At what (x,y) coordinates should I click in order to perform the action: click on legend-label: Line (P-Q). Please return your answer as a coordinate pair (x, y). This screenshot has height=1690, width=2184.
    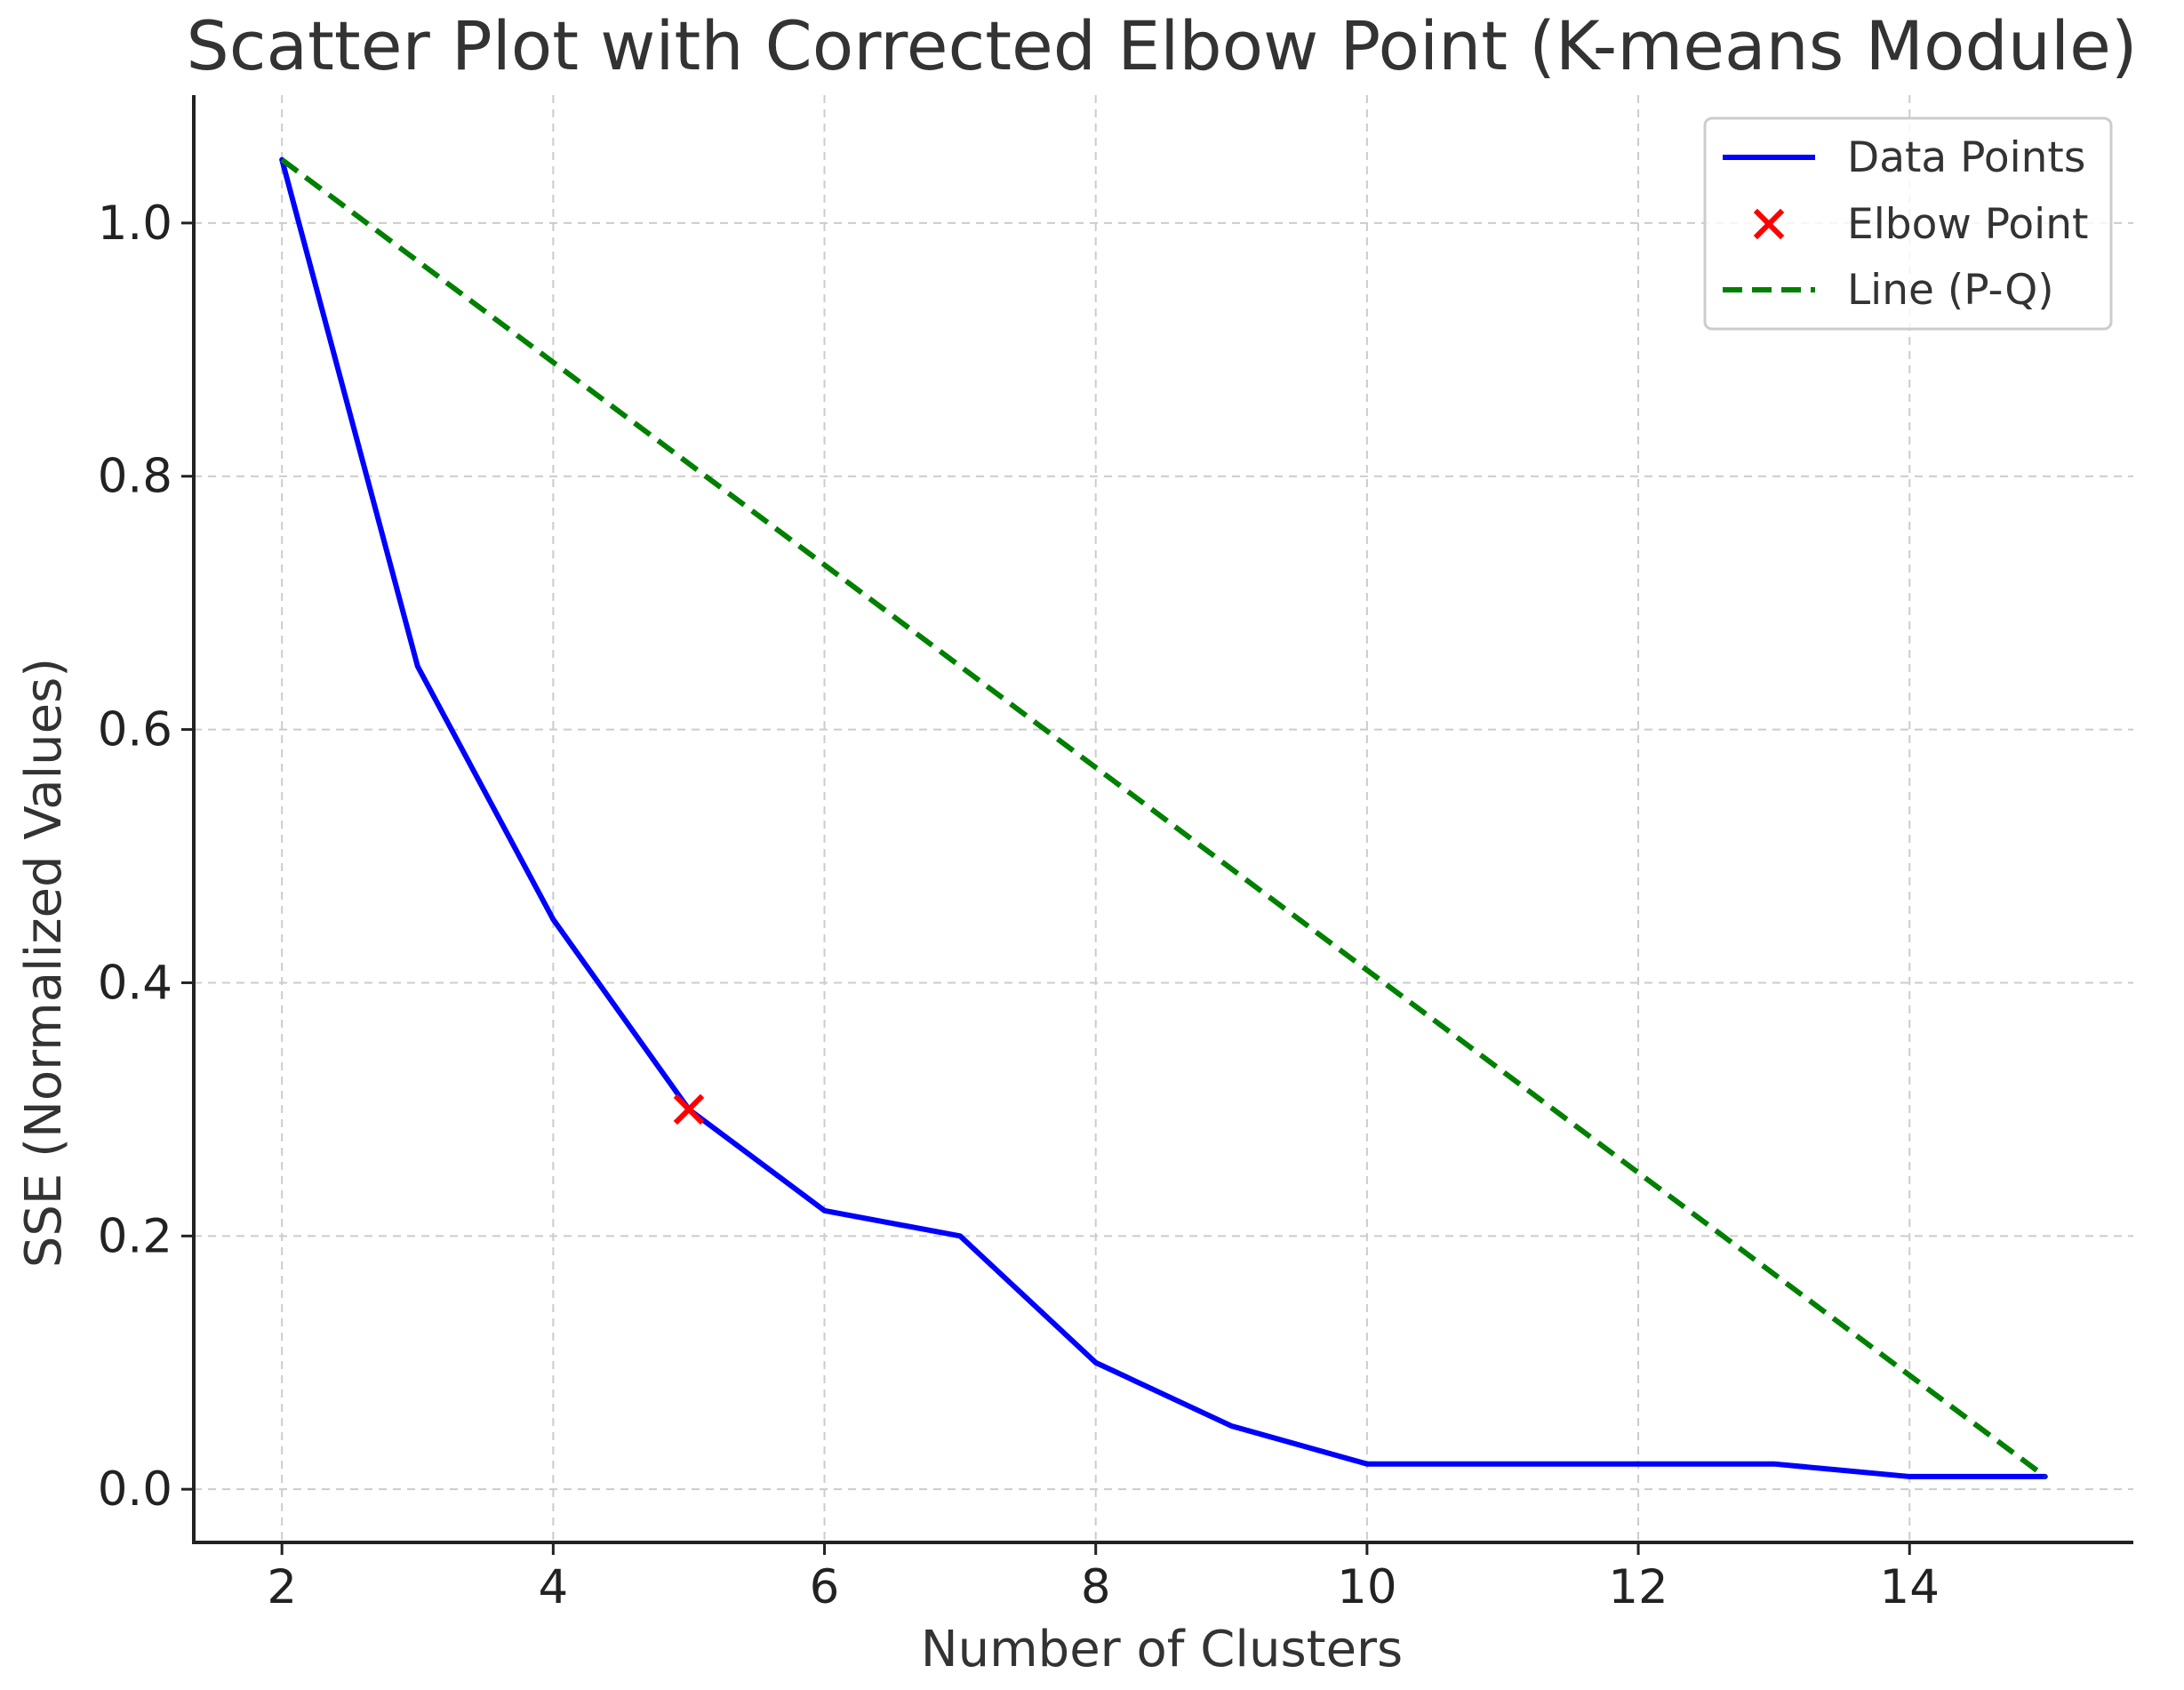
    Looking at the image, I should click on (1950, 290).